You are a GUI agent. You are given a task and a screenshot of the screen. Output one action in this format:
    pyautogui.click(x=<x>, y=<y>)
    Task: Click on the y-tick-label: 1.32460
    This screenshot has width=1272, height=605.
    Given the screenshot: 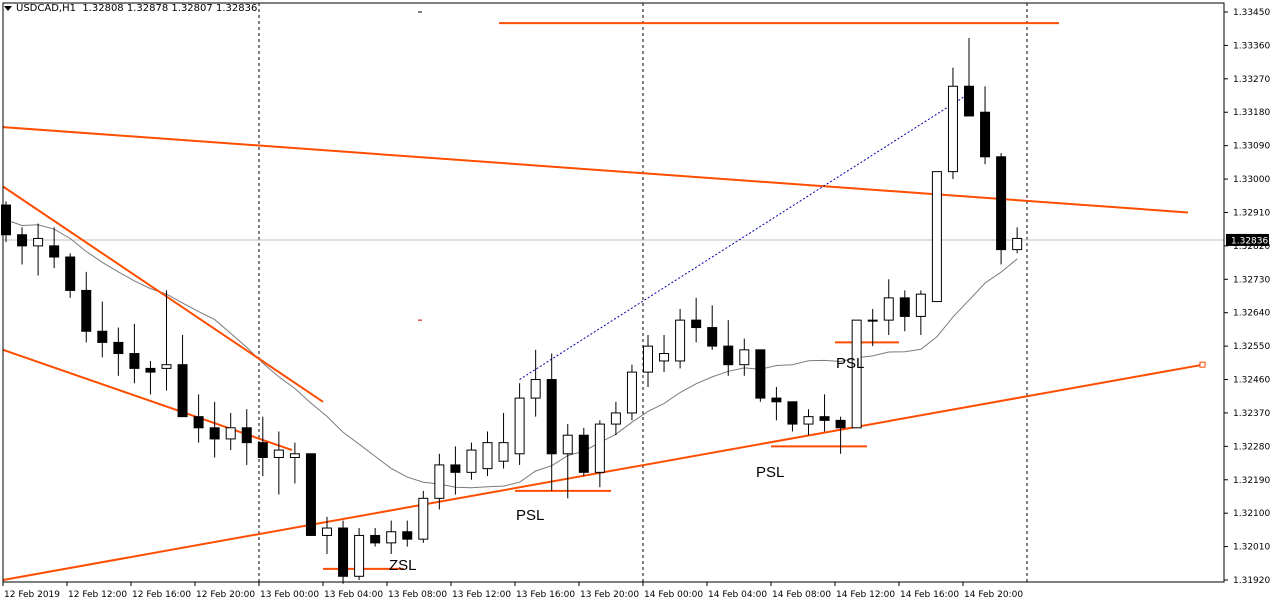 What is the action you would take?
    pyautogui.click(x=1251, y=381)
    